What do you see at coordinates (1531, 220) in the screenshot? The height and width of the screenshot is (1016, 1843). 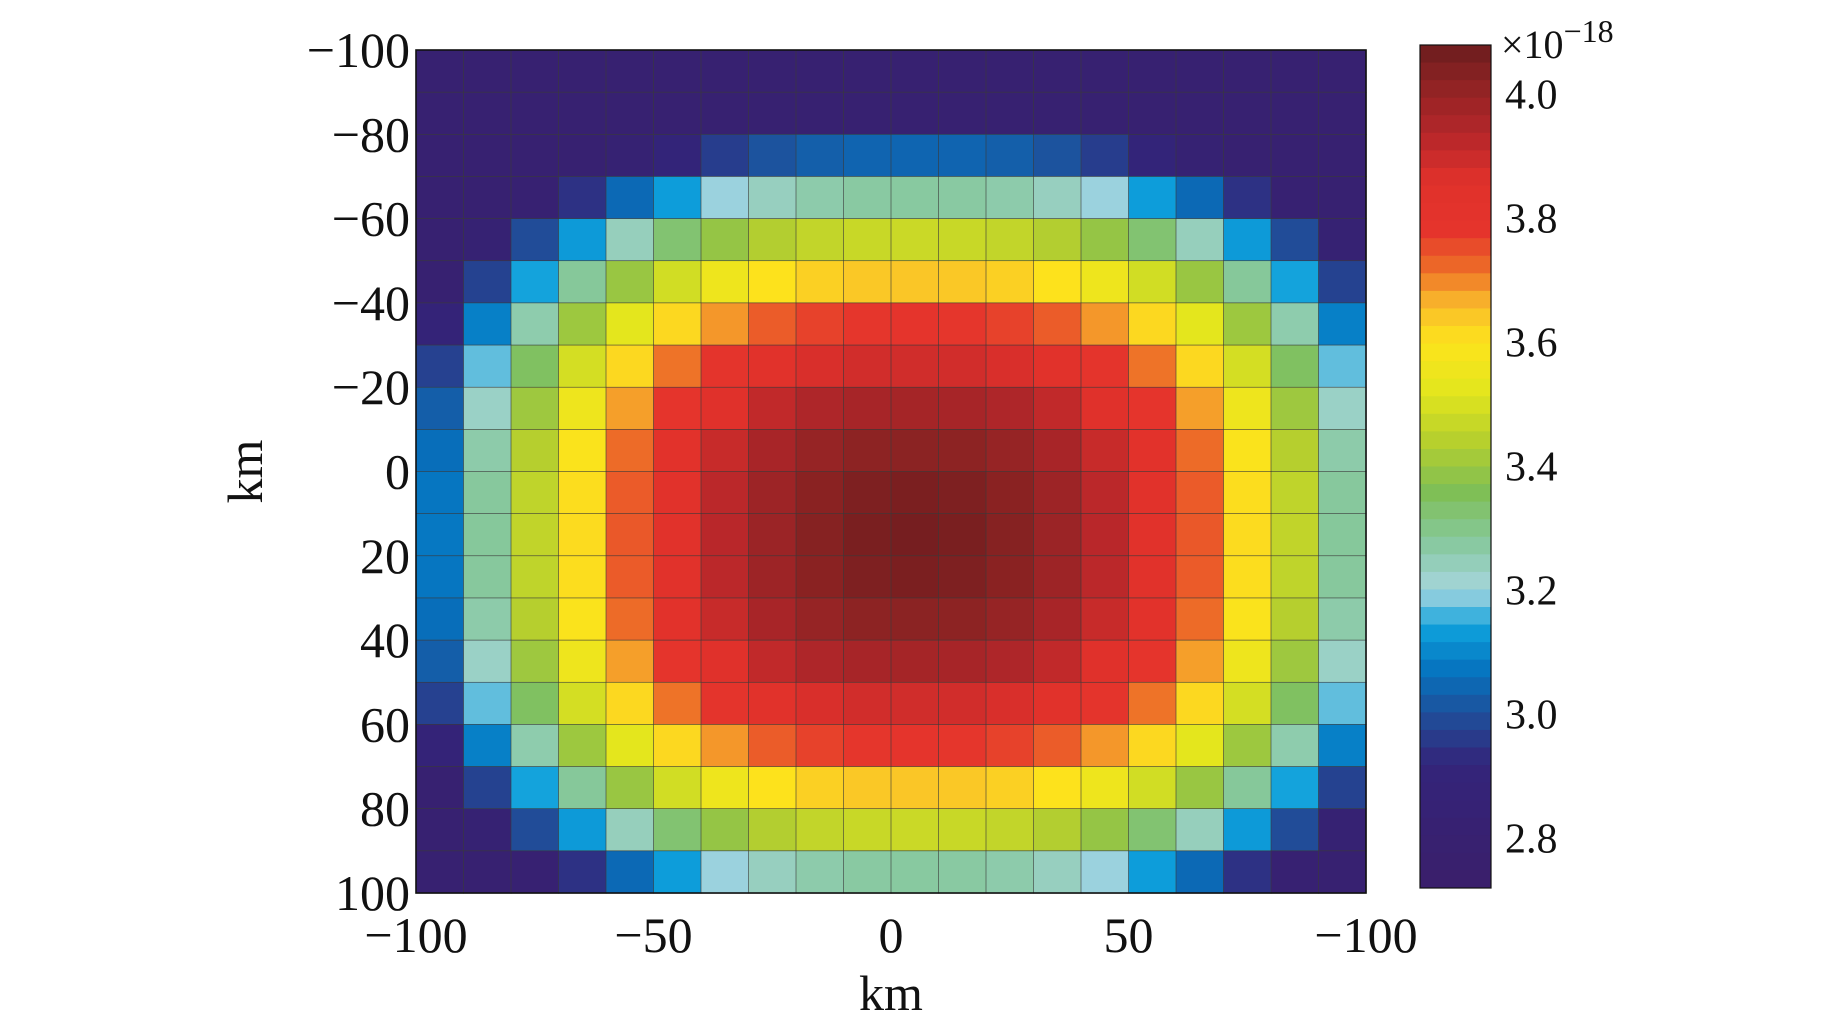 I see `colorbar-tick-label: 3.8` at bounding box center [1531, 220].